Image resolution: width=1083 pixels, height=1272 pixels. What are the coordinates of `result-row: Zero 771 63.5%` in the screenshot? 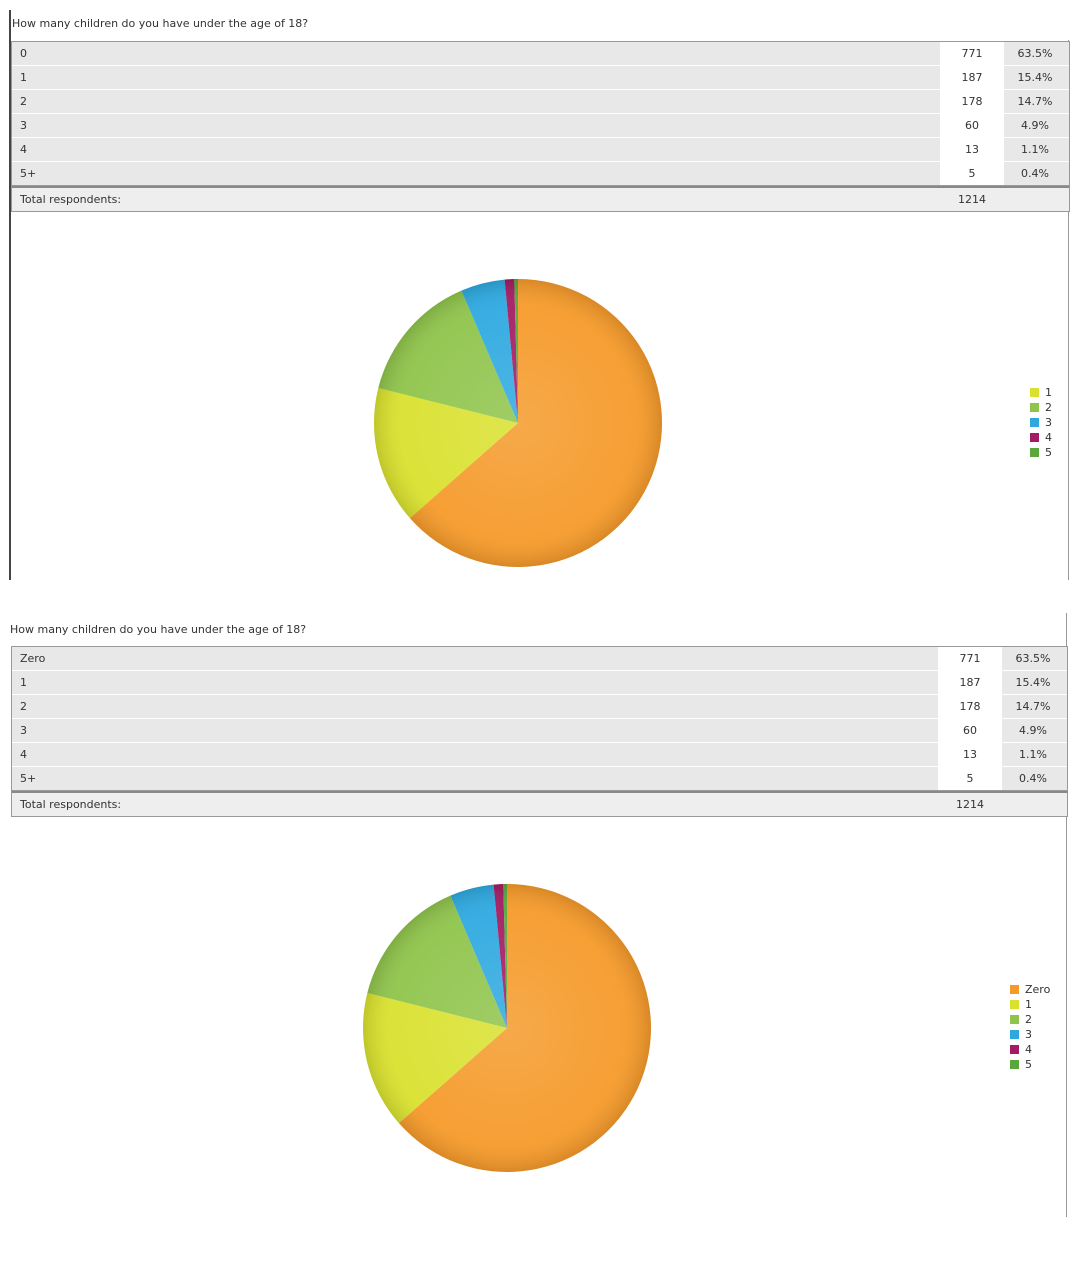 It's located at (539, 659).